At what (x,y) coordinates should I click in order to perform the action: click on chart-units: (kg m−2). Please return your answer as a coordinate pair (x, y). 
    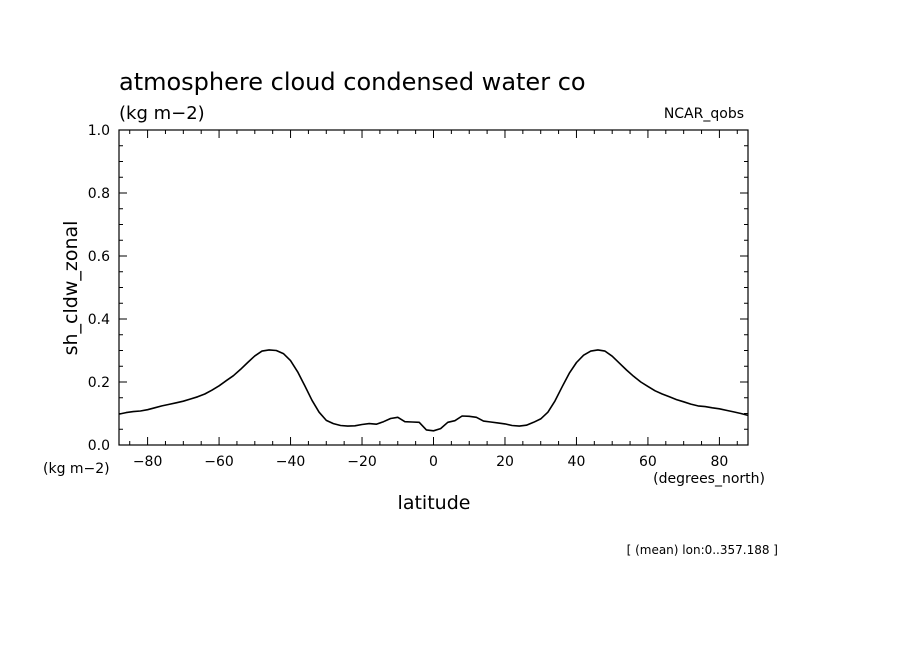
    Looking at the image, I should click on (162, 113).